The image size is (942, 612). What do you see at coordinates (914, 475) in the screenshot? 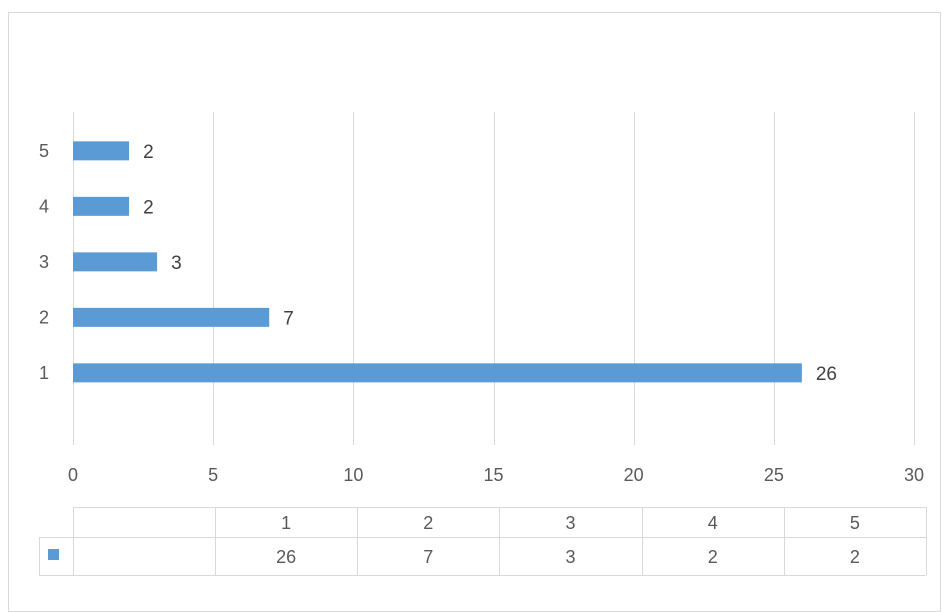
I see `x-tick-label: 30` at bounding box center [914, 475].